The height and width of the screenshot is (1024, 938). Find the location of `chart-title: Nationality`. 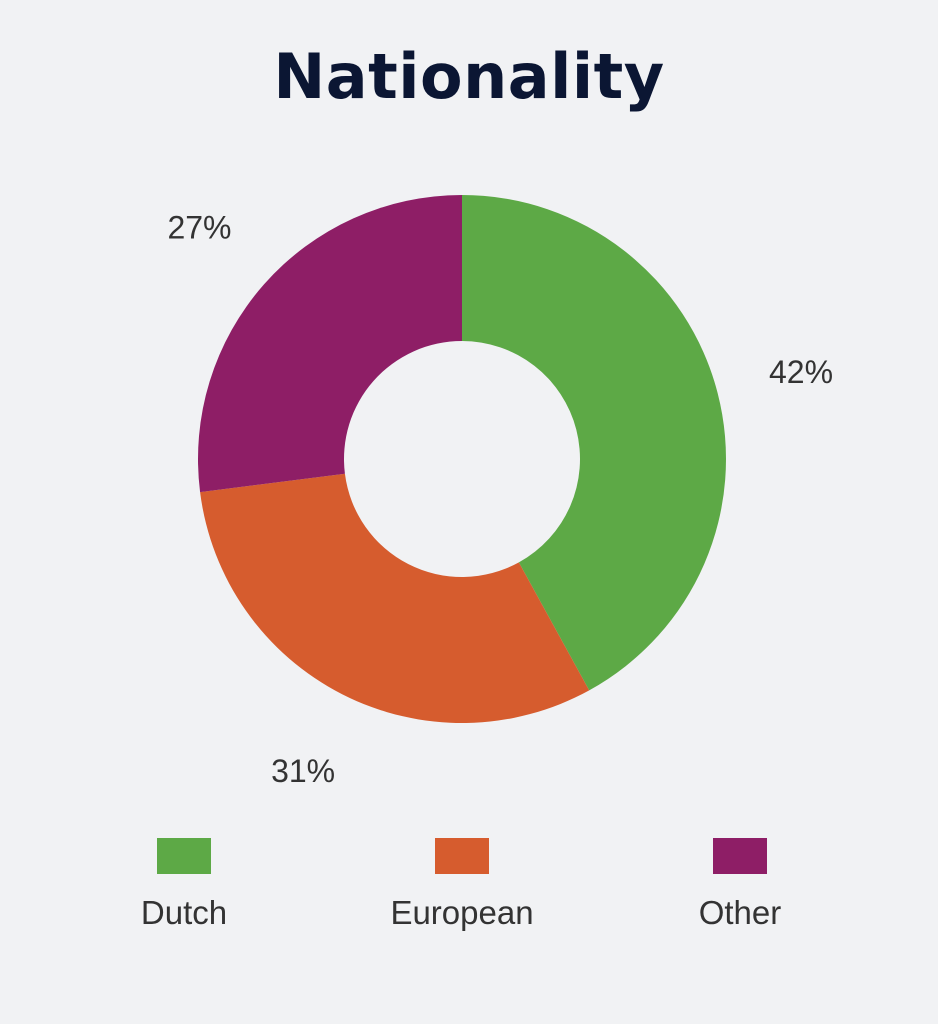

chart-title: Nationality is located at coordinates (469, 76).